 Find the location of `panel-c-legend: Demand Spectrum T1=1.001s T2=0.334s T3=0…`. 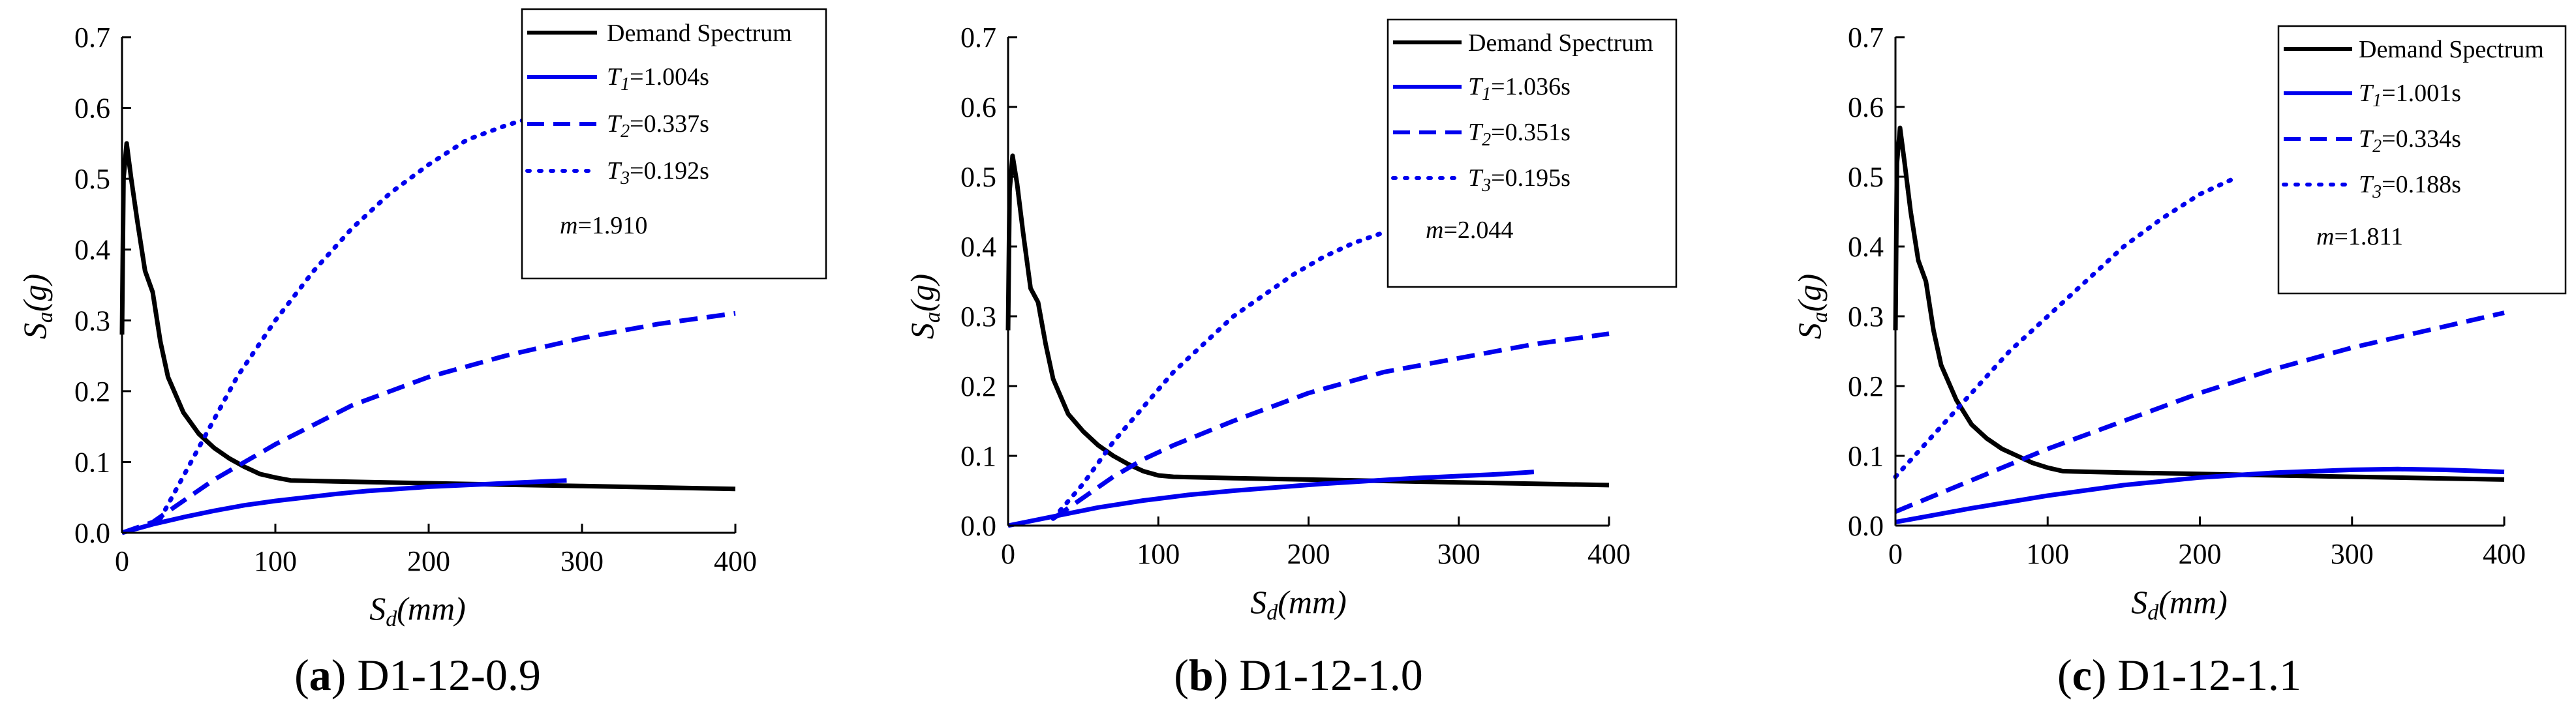

panel-c-legend: Demand Spectrum T1=1.001s T2=0.334s T3=0… is located at coordinates (2422, 160).